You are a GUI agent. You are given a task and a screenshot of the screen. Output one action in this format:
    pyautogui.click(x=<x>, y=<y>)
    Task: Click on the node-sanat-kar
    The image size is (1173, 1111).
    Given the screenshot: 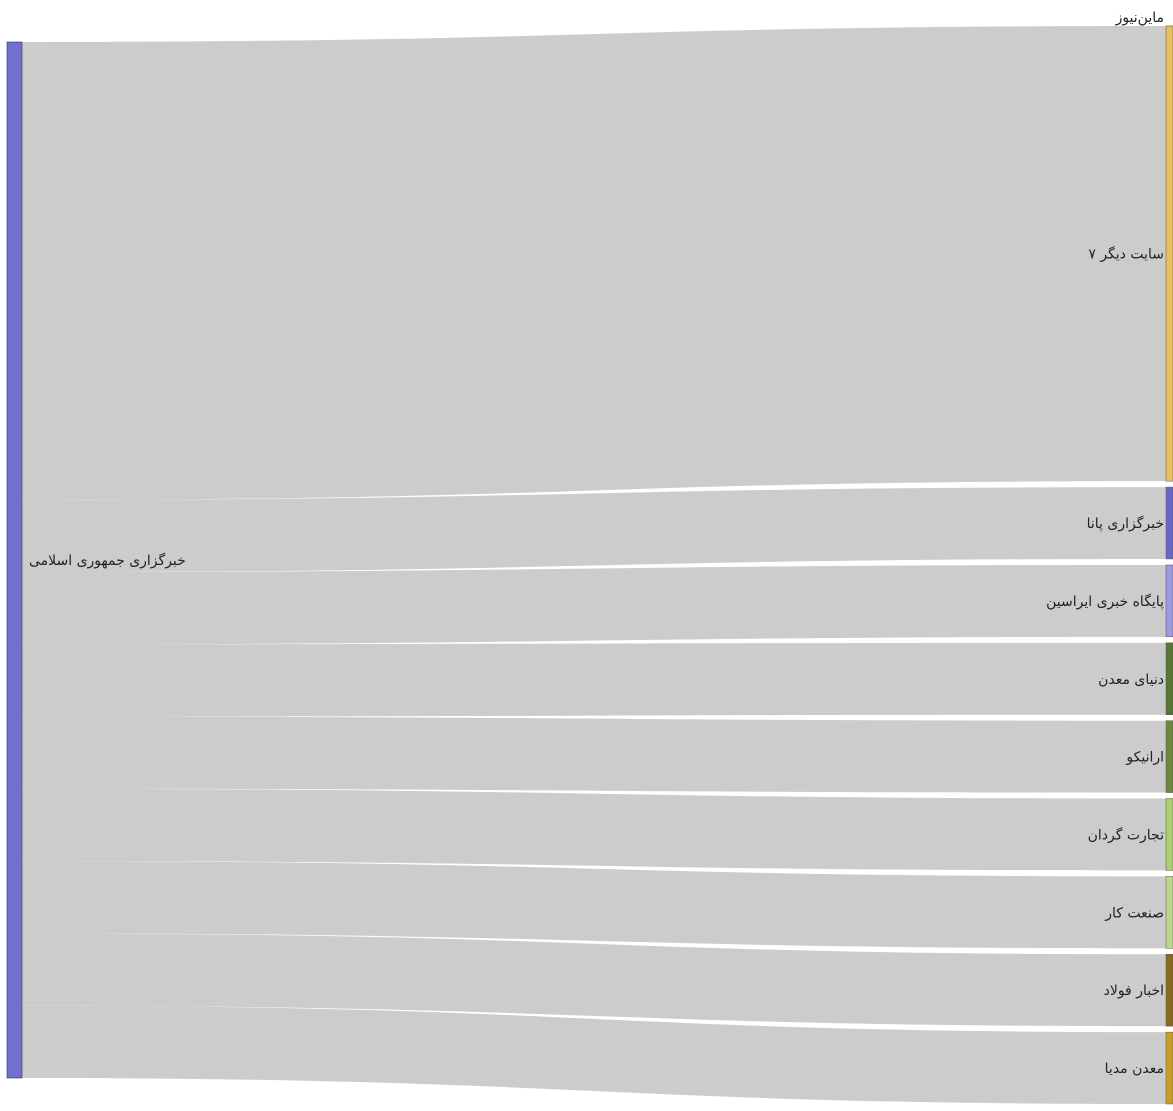 What is the action you would take?
    pyautogui.click(x=1169, y=912)
    